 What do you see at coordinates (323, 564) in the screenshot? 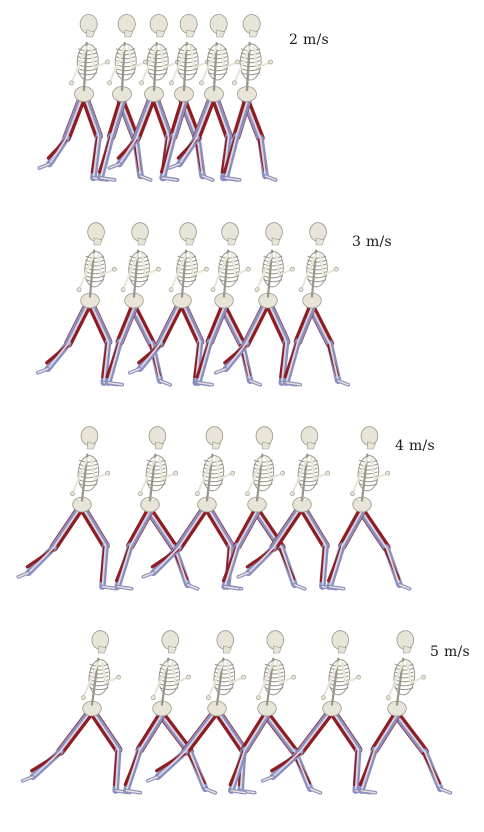
I see `calf-muscle` at bounding box center [323, 564].